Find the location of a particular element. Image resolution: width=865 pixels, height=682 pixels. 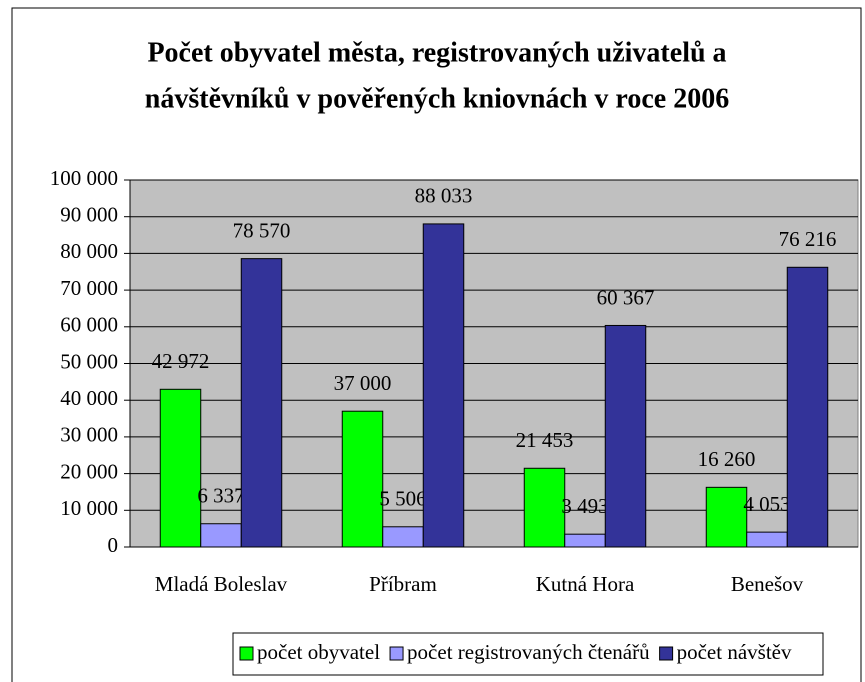

y-tick-label: 50 000 is located at coordinates (89, 361).